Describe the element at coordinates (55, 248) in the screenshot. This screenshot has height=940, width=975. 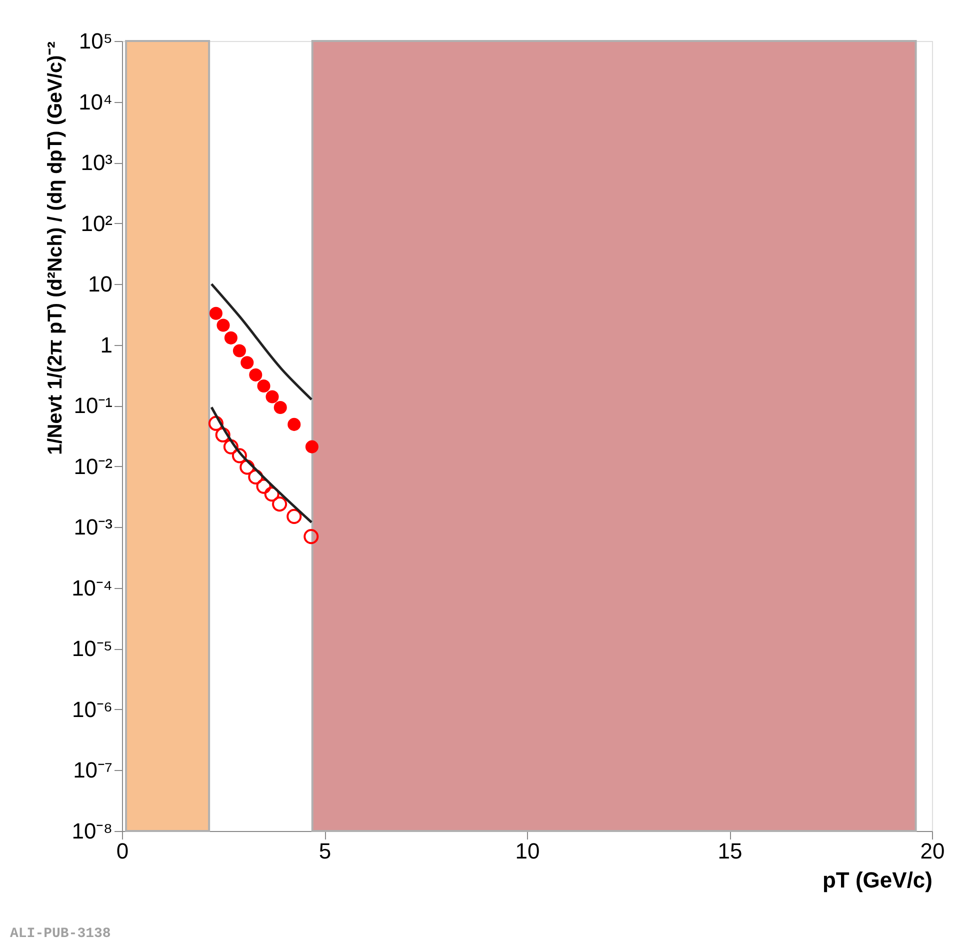
I see `y-axis-title: 1/Nevt 1/(2π pT) (d²Nch) / (dη dpT) (GeV/c)⁻²` at that location.